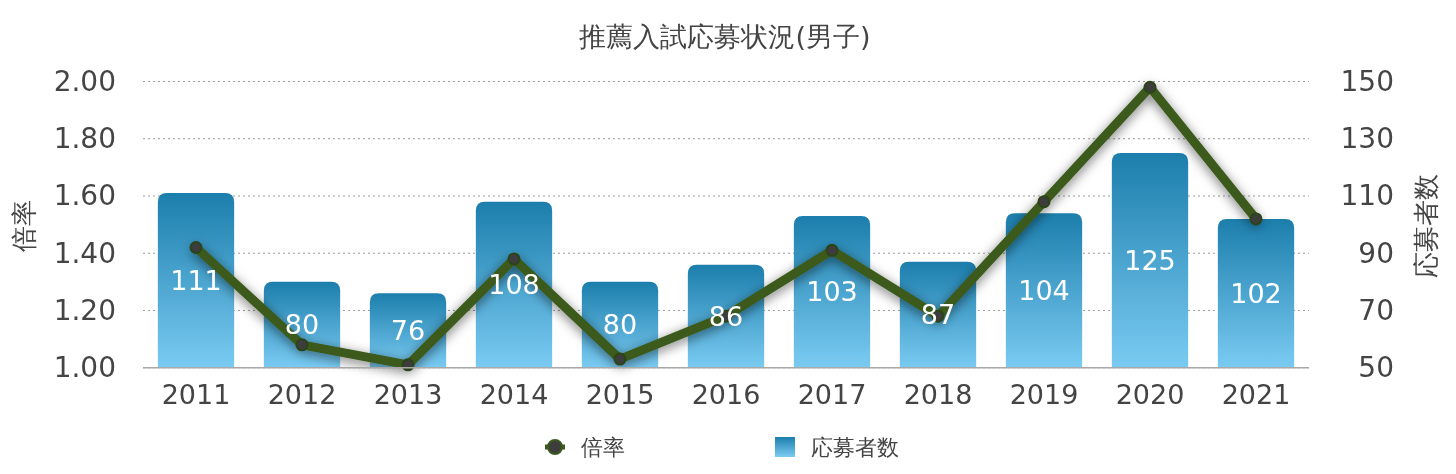 This screenshot has width=1456, height=474. What do you see at coordinates (1367, 139) in the screenshot?
I see `y2-tick-label: 130` at bounding box center [1367, 139].